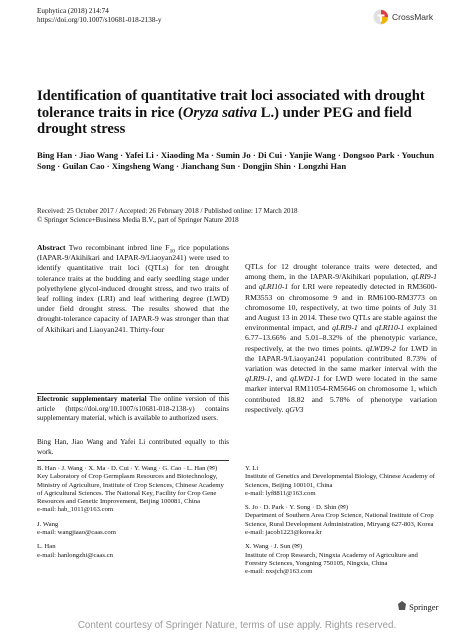  What do you see at coordinates (51, 247) in the screenshot?
I see `text-run: Abstract` at bounding box center [51, 247].